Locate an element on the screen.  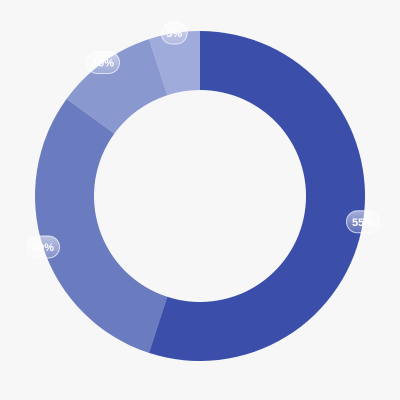
slice-label-30pct: 30% is located at coordinates (43, 247).